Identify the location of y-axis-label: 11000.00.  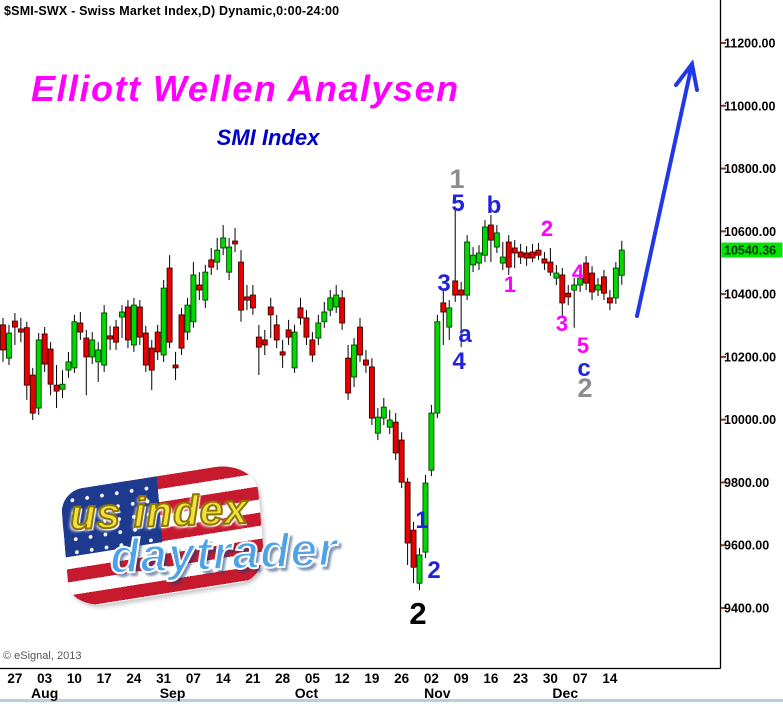
(749, 106).